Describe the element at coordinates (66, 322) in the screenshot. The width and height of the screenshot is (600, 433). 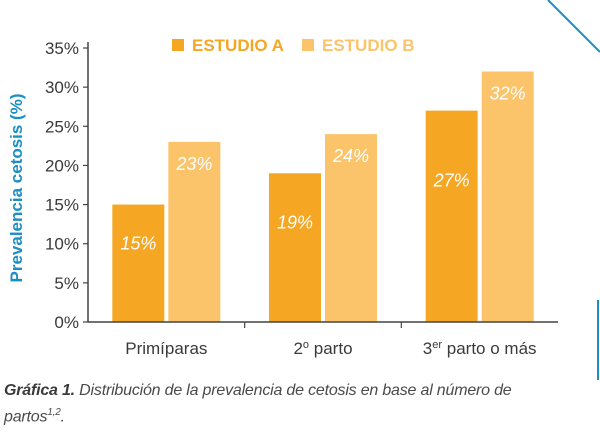
I see `y-tick-label: 0%` at that location.